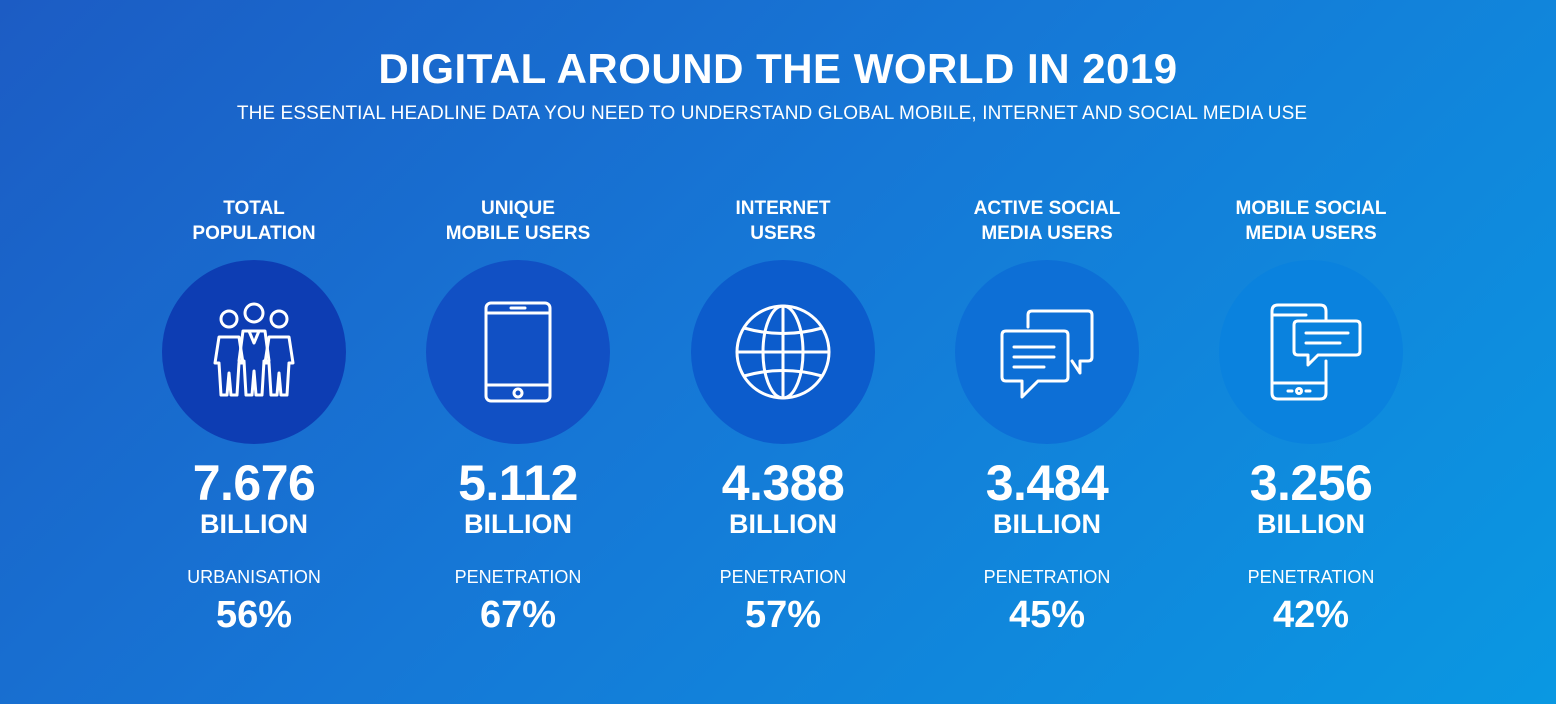 This screenshot has height=704, width=1556. What do you see at coordinates (1047, 483) in the screenshot?
I see `stat-value: 3.484` at bounding box center [1047, 483].